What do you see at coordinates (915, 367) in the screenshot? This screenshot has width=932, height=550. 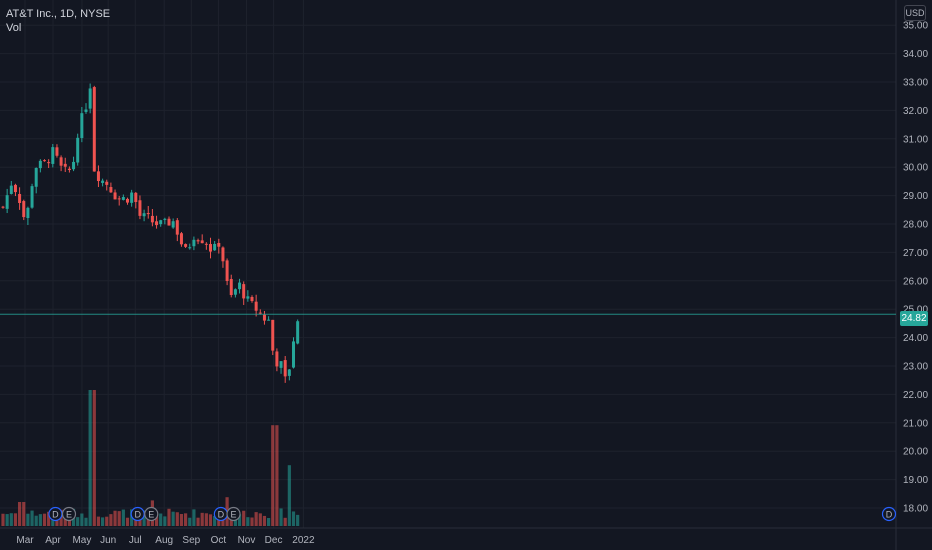 I see `price-tick-label: 23.00` at bounding box center [915, 367].